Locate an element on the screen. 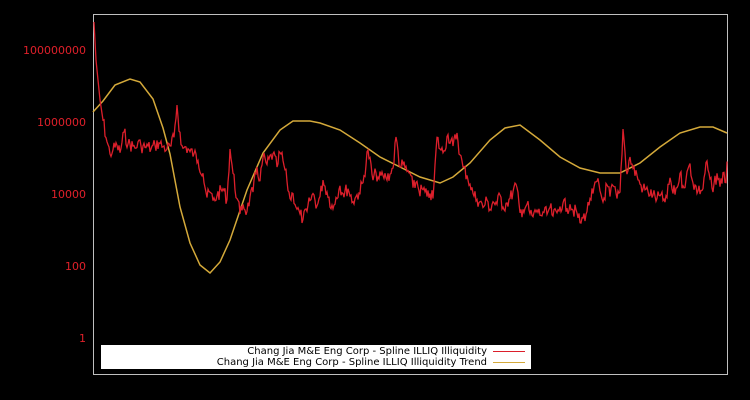 This screenshot has height=400, width=750. legend-swatch-red is located at coordinates (509, 351).